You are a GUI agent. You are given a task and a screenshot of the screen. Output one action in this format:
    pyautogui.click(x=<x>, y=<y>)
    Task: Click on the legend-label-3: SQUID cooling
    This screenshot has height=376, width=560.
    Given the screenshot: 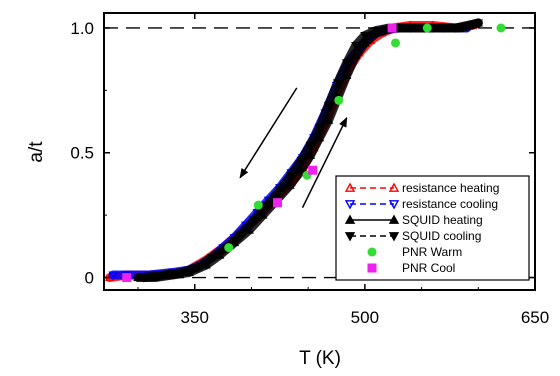 What is the action you would take?
    pyautogui.click(x=441, y=236)
    